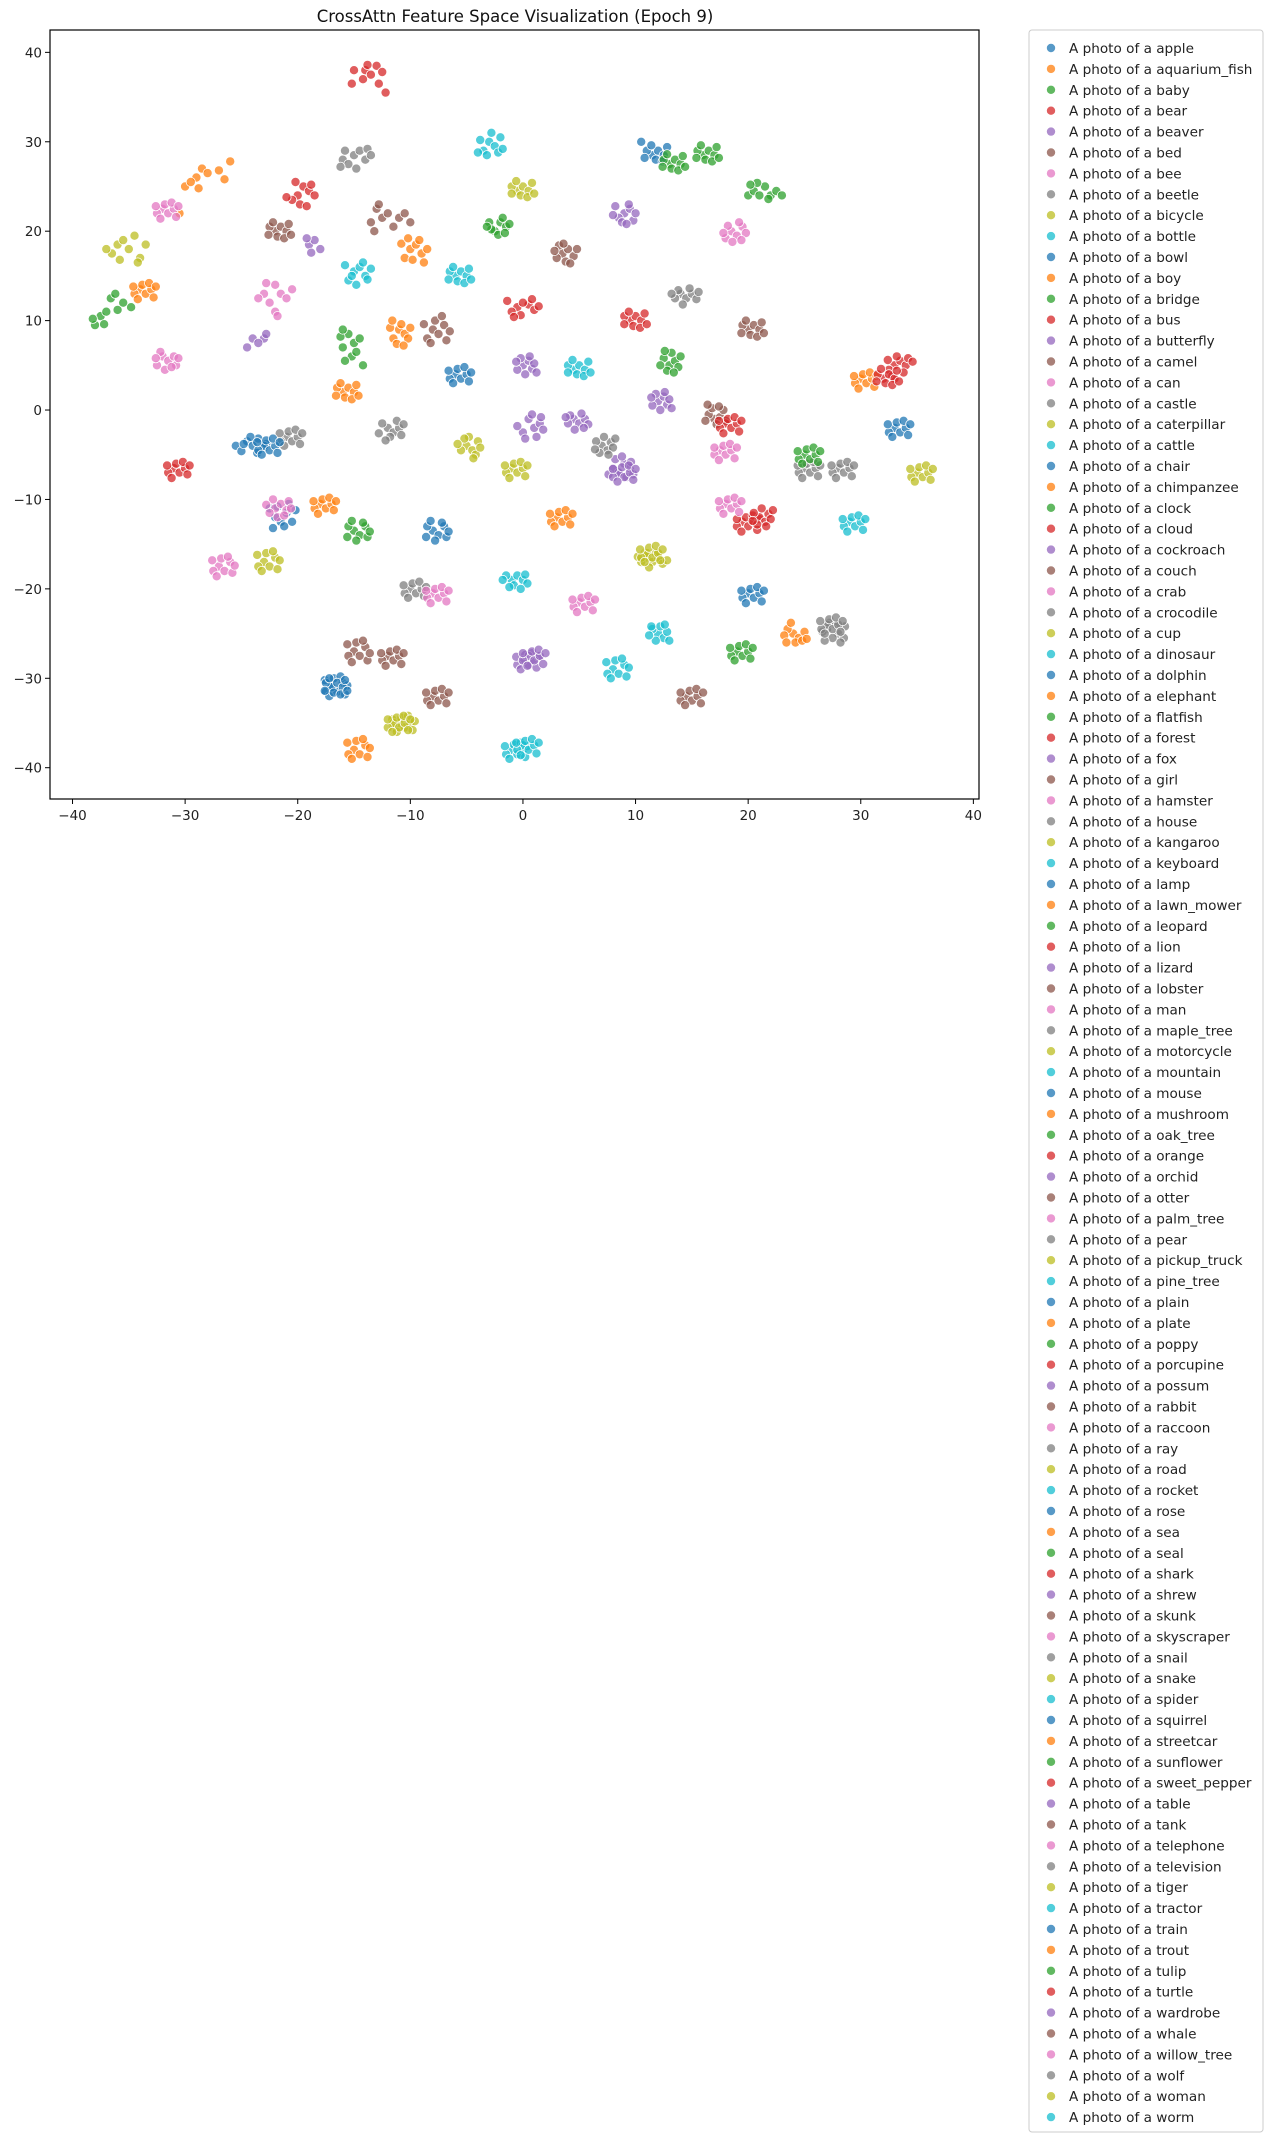  I want to click on legend-label: A photo of a tractor, so click(1136, 1909).